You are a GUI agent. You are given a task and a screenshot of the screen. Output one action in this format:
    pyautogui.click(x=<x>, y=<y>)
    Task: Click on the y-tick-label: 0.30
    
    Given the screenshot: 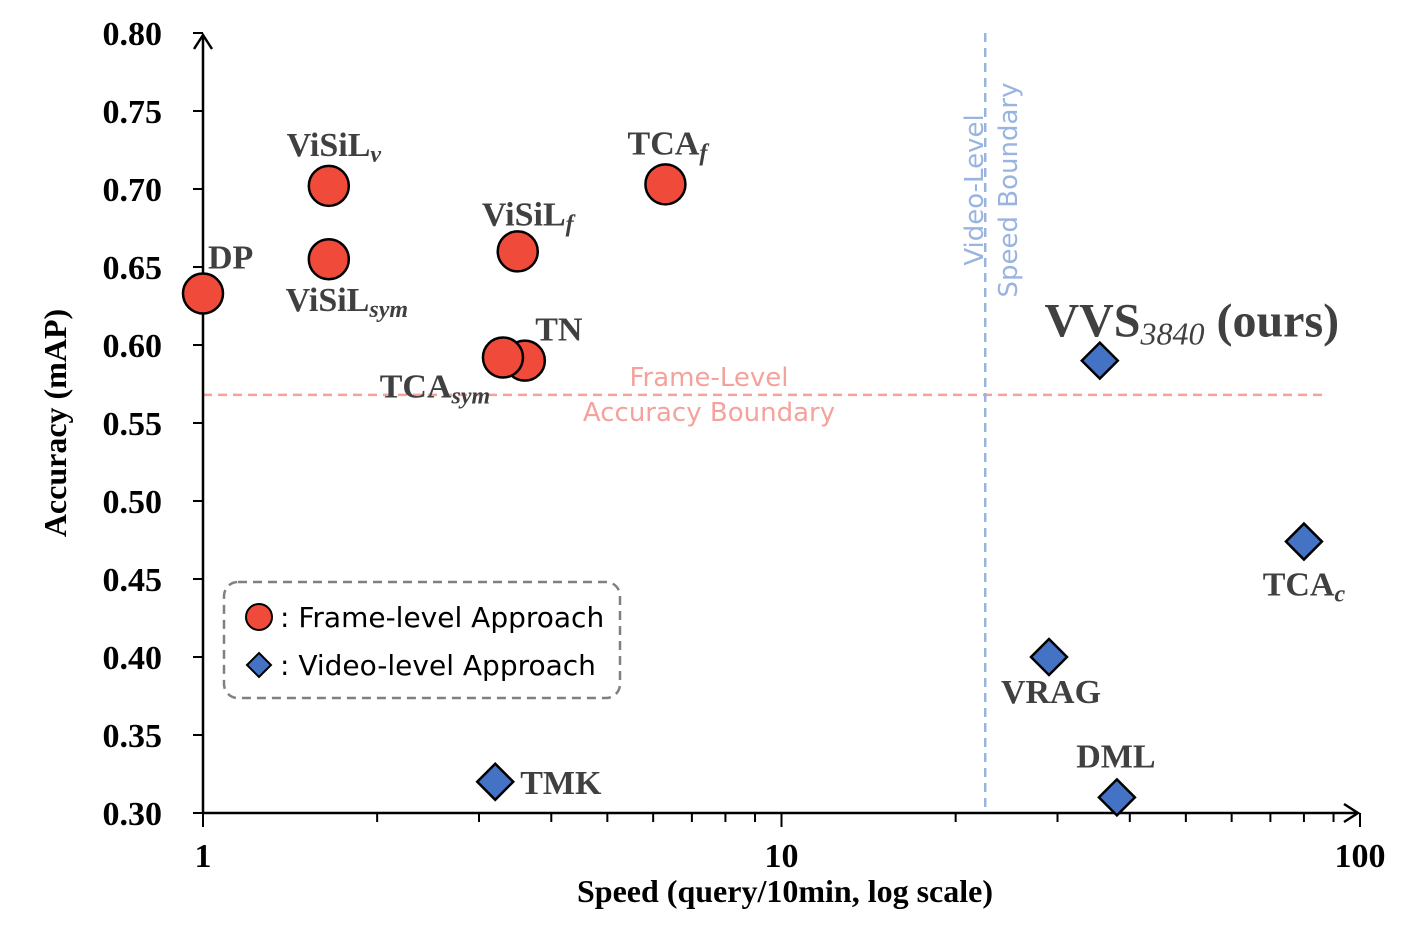 What is the action you would take?
    pyautogui.click(x=133, y=814)
    